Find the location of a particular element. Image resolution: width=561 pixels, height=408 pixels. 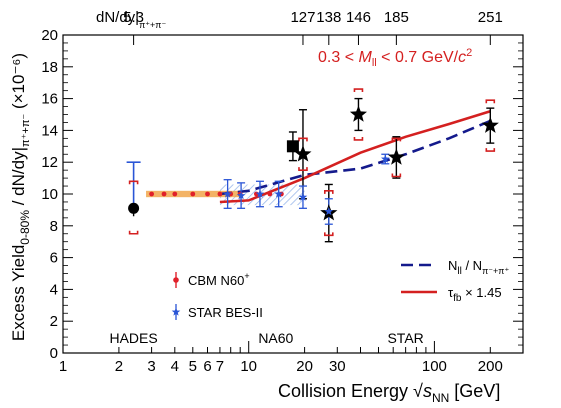

legend-cbm-label: CBM N60+ is located at coordinates (219, 279).